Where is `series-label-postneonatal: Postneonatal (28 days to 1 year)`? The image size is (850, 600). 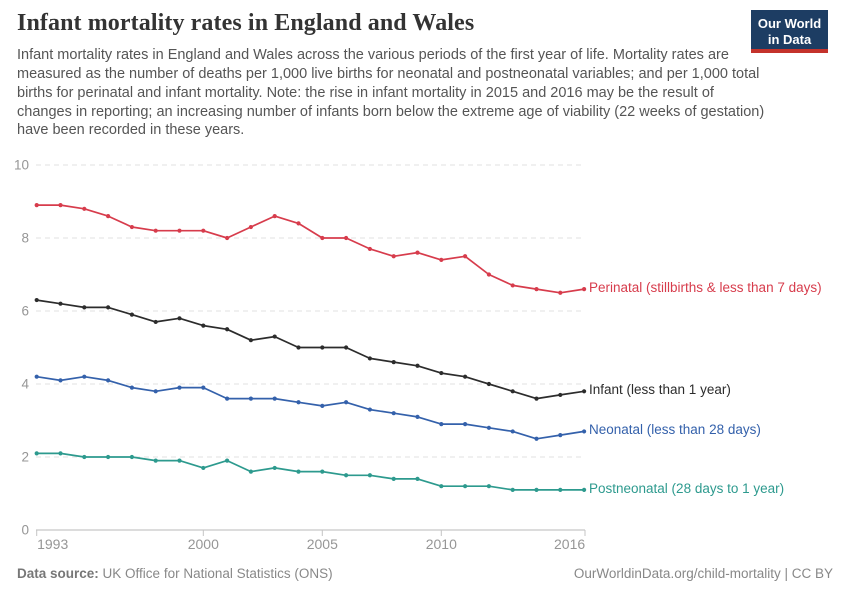
series-label-postneonatal: Postneonatal (28 days to 1 year) is located at coordinates (687, 488).